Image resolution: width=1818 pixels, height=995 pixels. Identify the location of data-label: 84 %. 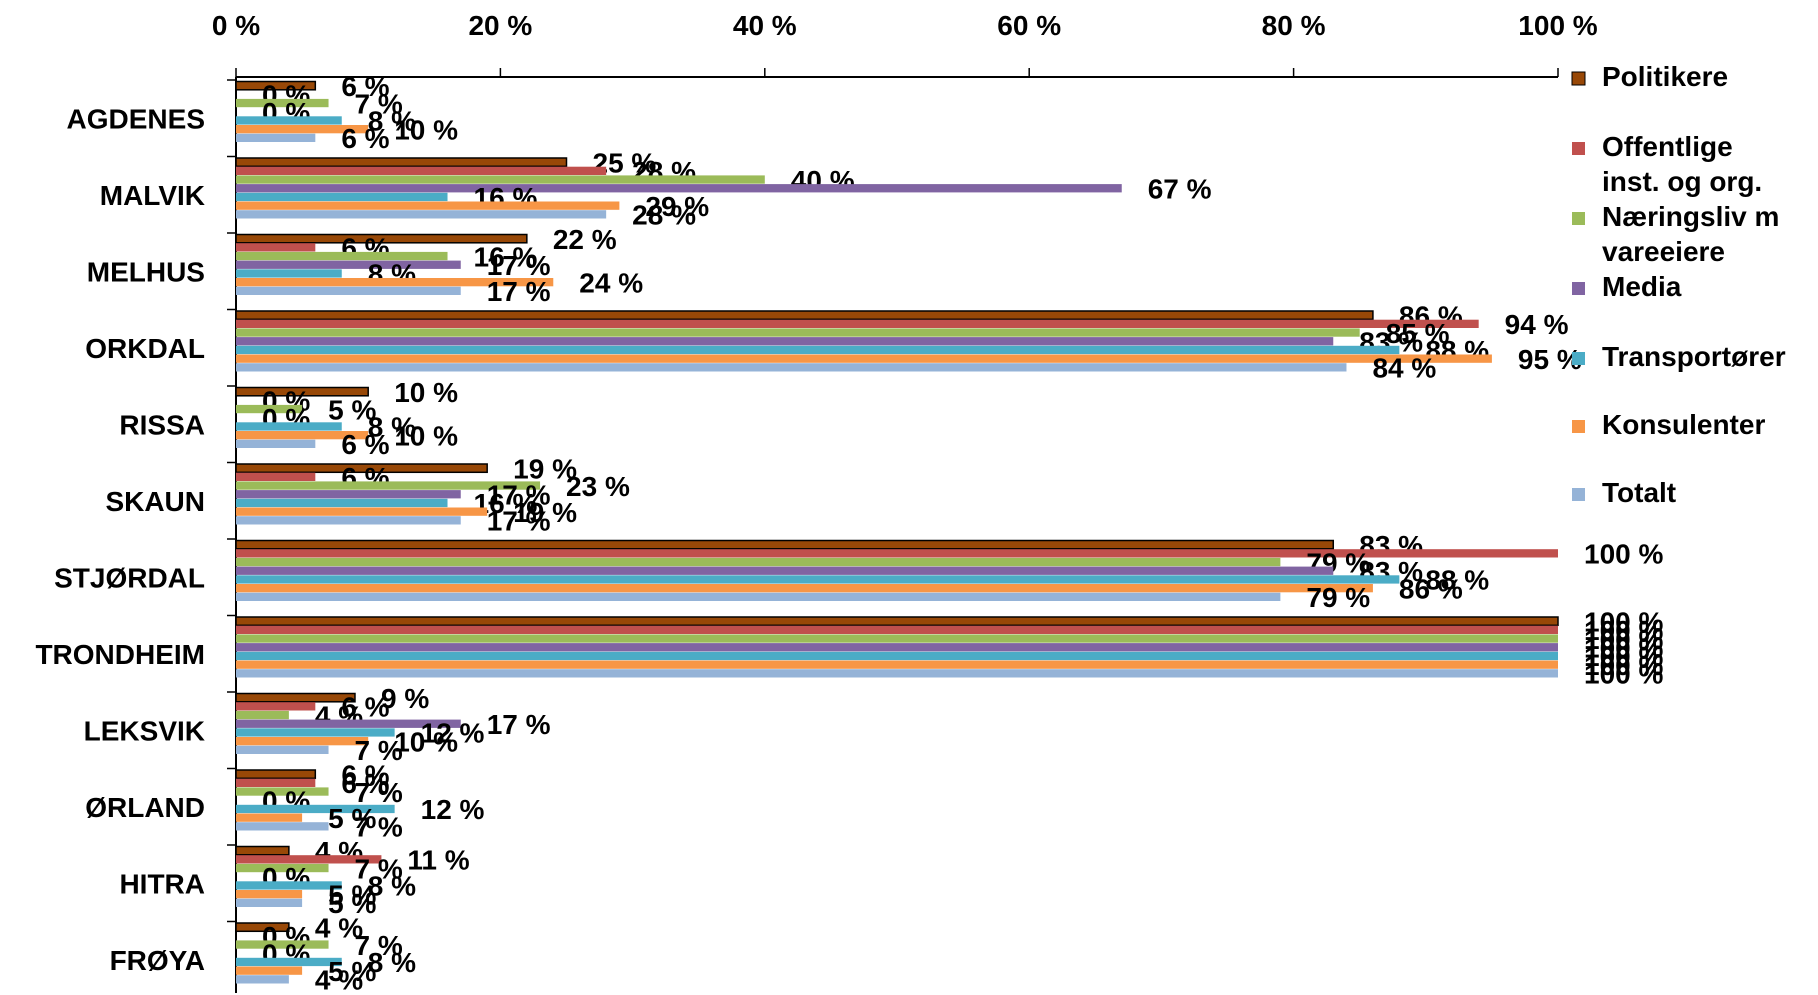
(1404, 368).